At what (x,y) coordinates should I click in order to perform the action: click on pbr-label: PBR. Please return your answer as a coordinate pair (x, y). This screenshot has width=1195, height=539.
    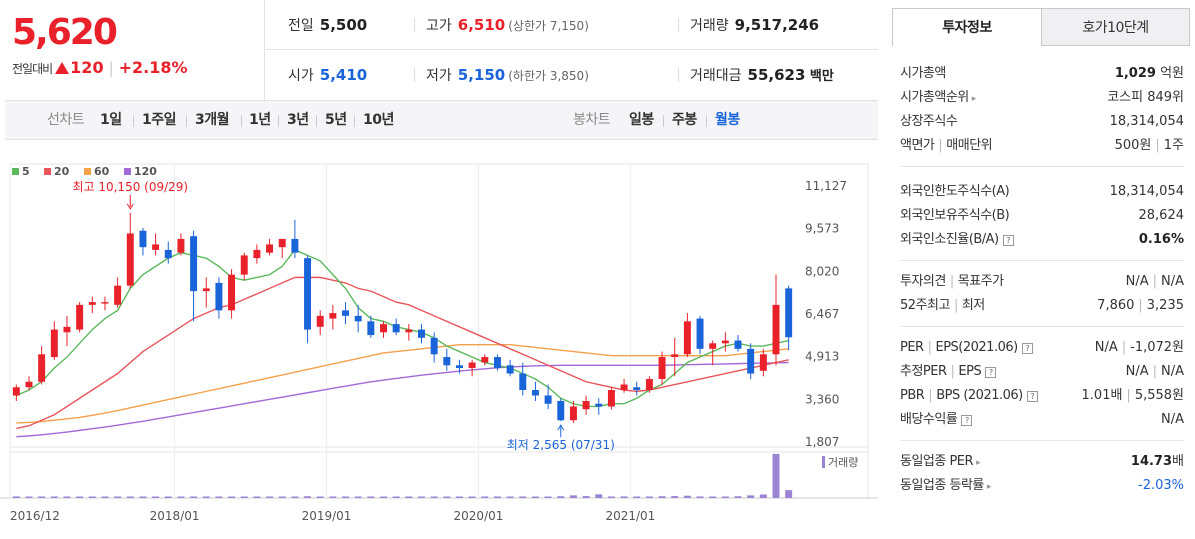
    Looking at the image, I should click on (912, 395).